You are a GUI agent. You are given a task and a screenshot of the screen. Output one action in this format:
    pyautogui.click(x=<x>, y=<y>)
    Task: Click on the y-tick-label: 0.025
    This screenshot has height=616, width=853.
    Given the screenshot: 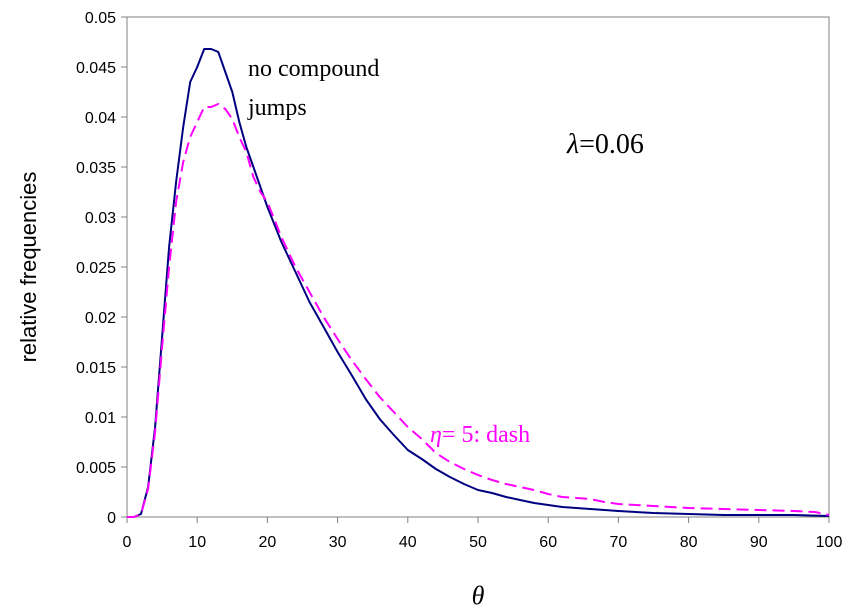 What is the action you would take?
    pyautogui.click(x=96, y=268)
    